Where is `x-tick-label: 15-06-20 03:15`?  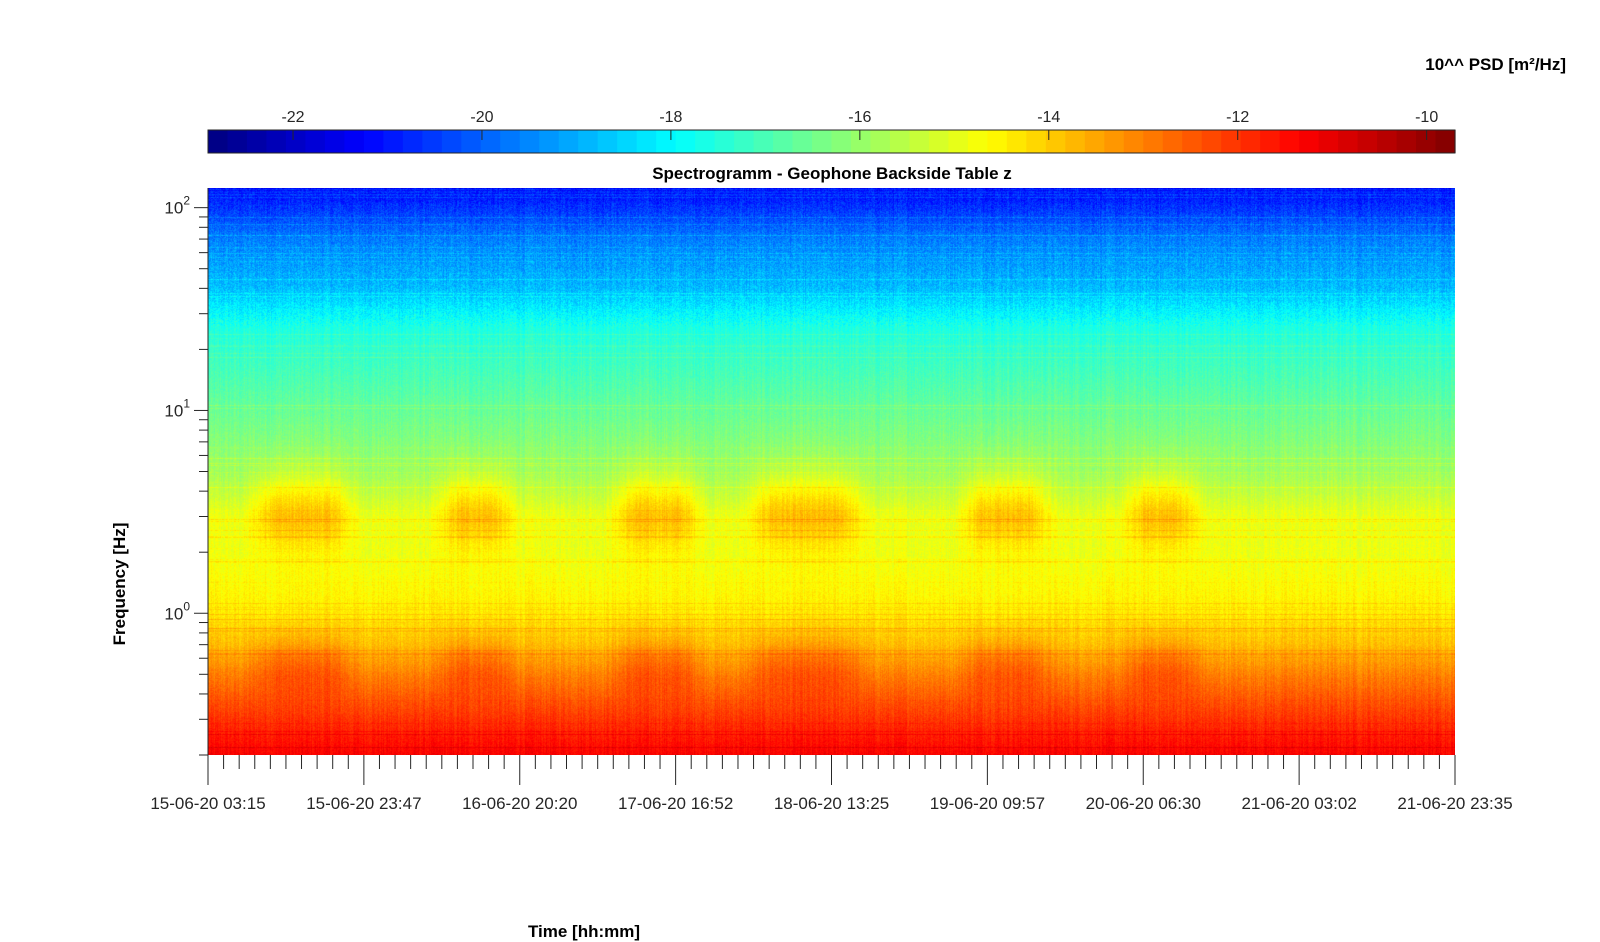
x-tick-label: 15-06-20 03:15 is located at coordinates (207, 803).